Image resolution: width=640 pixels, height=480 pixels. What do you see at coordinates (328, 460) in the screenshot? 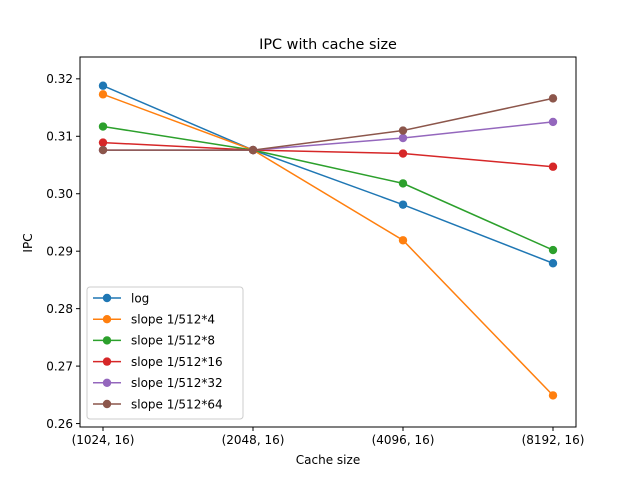
I see `x-axis-label: Cache size` at bounding box center [328, 460].